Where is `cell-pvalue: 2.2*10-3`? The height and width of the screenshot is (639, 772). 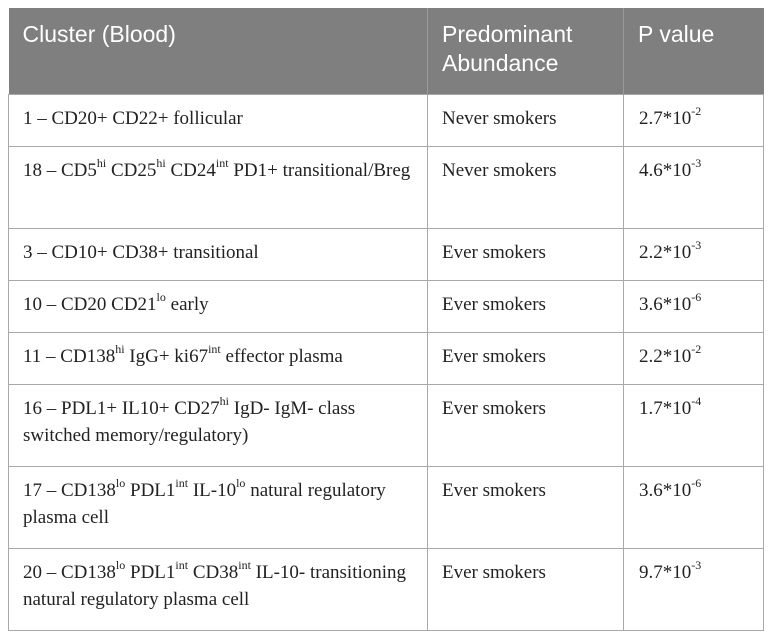 cell-pvalue: 2.2*10-3 is located at coordinates (693, 254).